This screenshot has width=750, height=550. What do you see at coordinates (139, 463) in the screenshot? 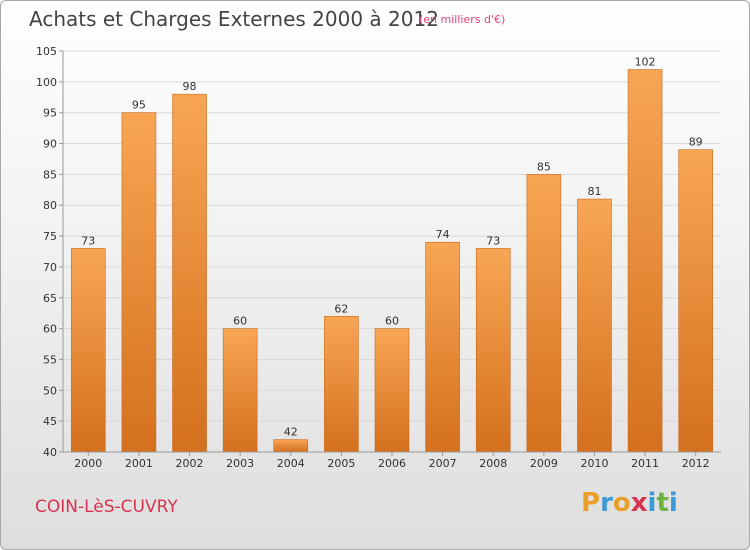
I see `x-tick-label: 2001` at bounding box center [139, 463].